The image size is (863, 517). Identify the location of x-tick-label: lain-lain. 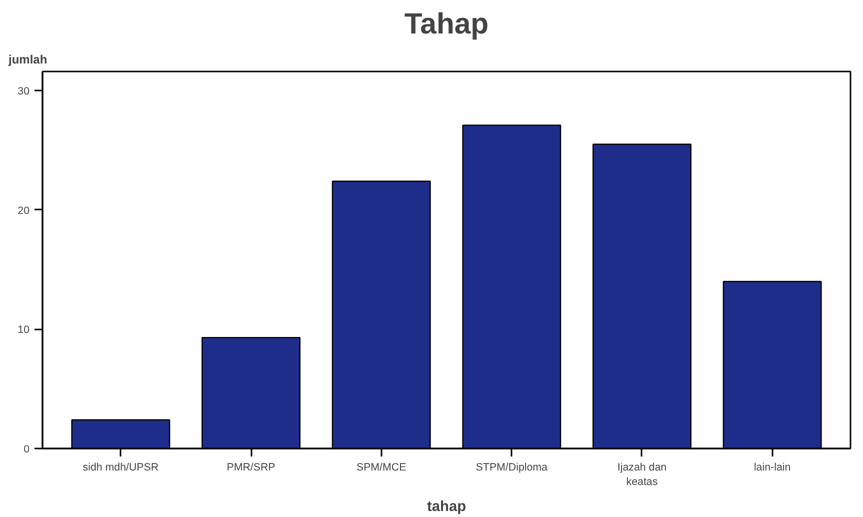
(772, 468).